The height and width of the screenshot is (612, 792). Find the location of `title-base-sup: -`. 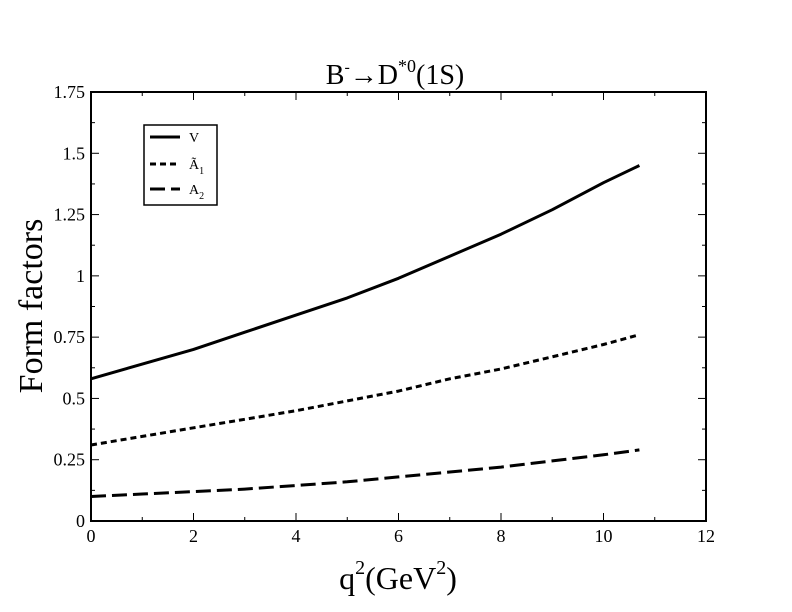

title-base-sup: - is located at coordinates (346, 67).